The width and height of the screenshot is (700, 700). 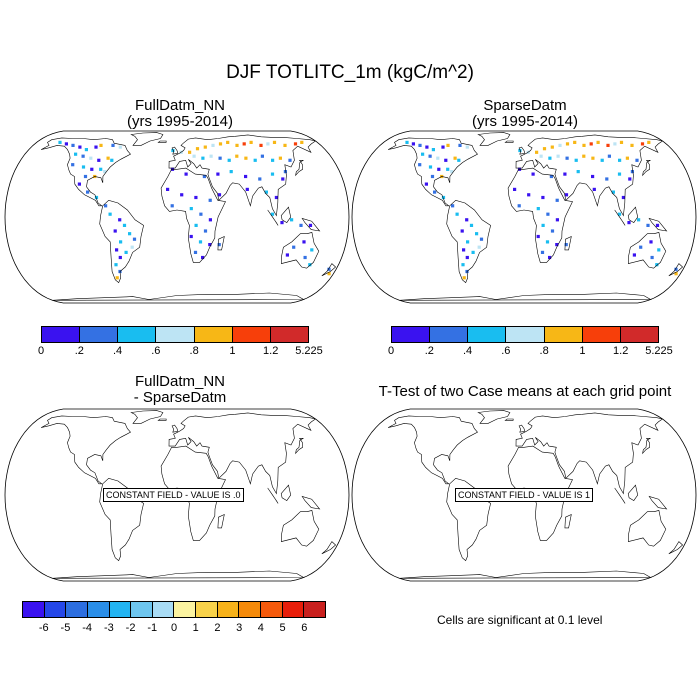 I want to click on colorbar-tick-label: 1, so click(x=232, y=351).